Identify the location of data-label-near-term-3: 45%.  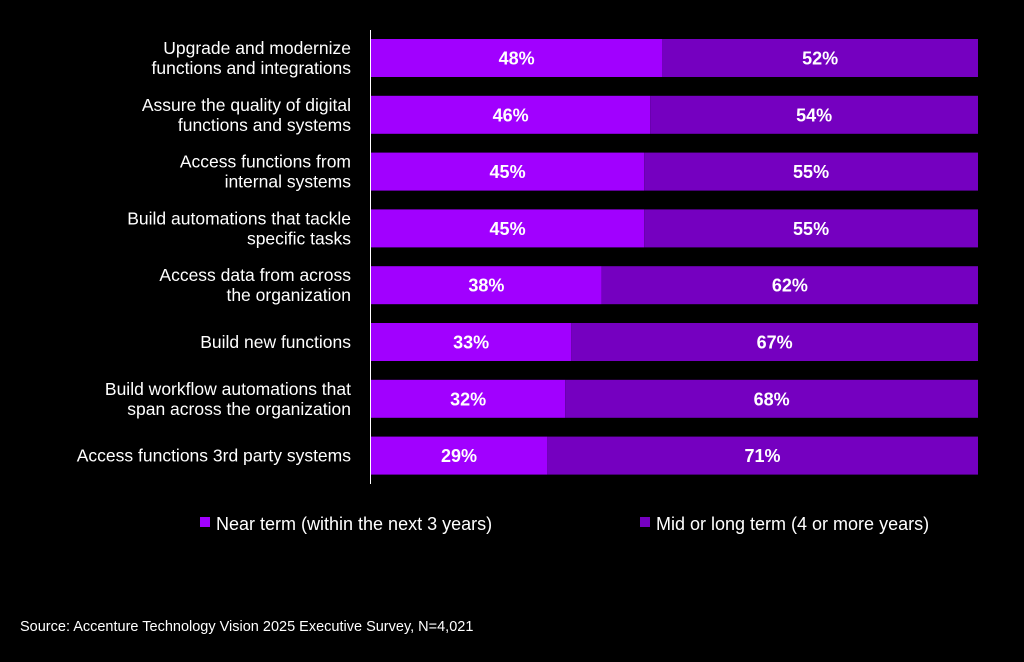
(508, 229).